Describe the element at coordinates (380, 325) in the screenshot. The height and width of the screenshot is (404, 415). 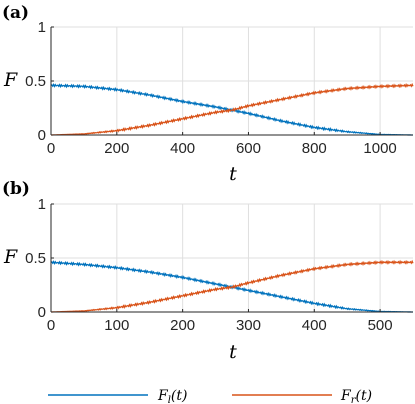
I see `x-tick-label: 500` at that location.